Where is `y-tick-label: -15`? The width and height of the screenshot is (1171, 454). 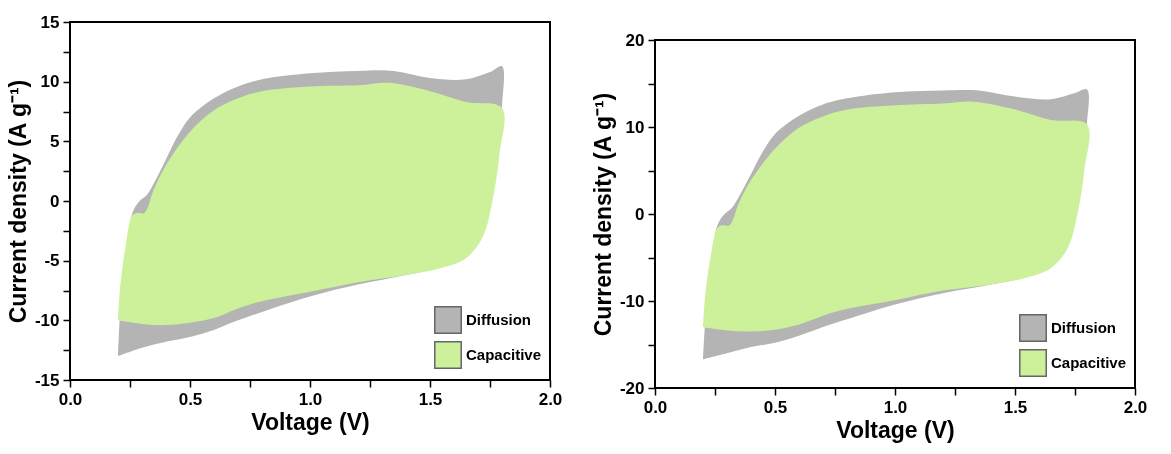 y-tick-label: -15 is located at coordinates (47, 380).